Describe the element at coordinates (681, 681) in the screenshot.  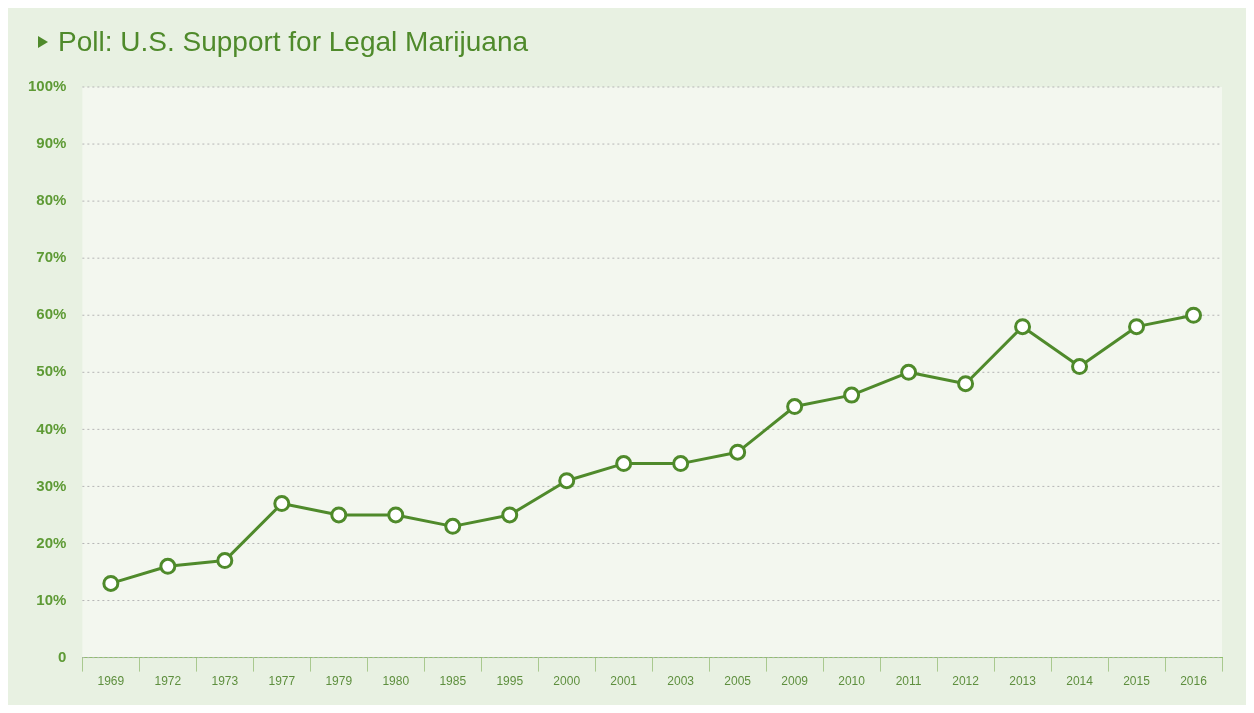
I see `x-tick-label: 2003` at that location.